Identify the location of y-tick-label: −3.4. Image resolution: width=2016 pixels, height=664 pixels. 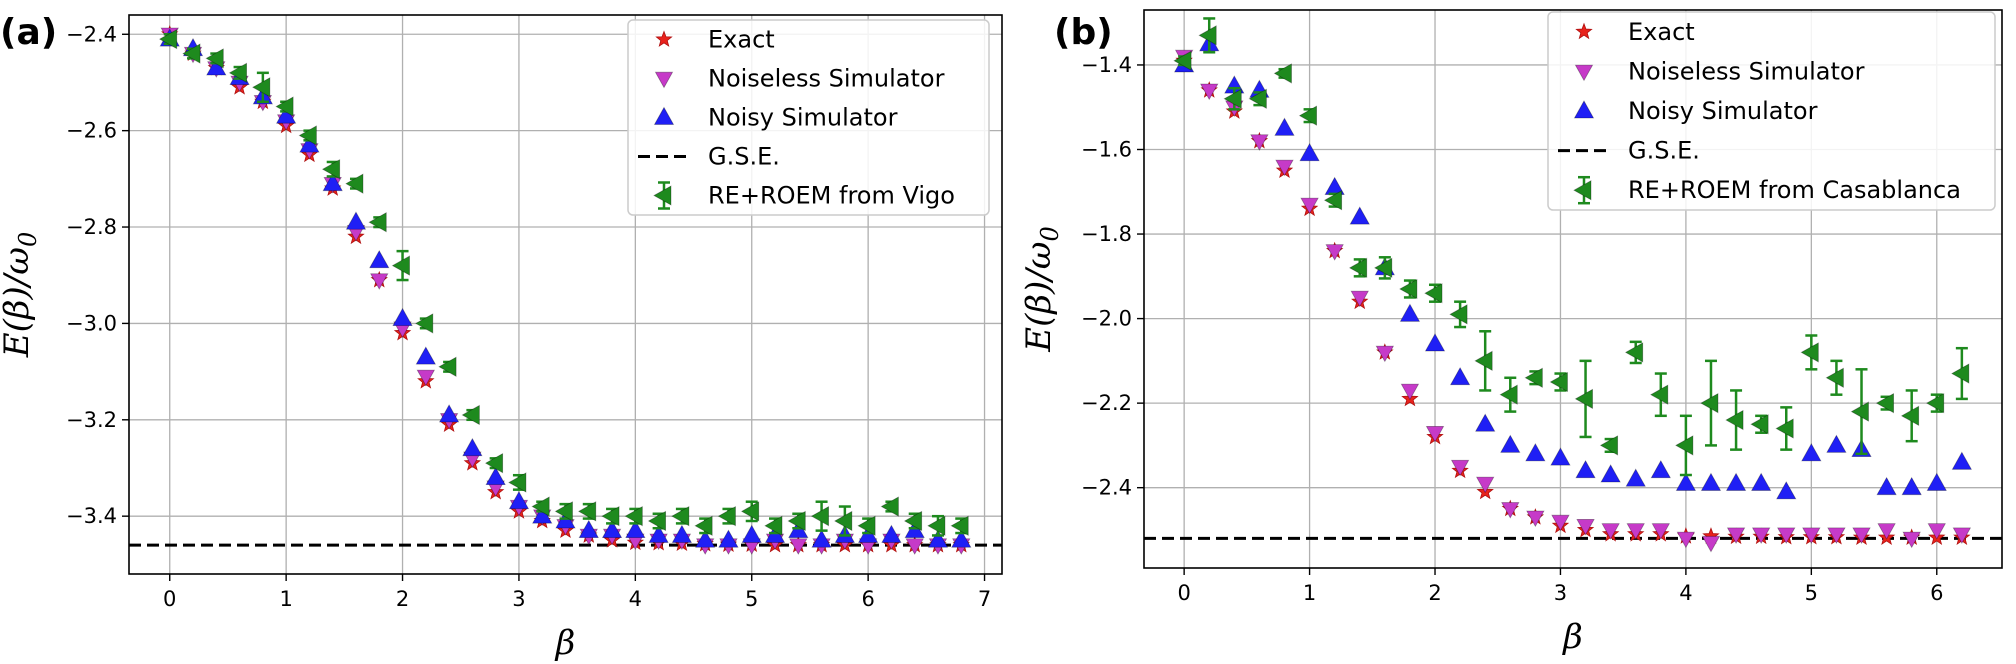
(91, 516).